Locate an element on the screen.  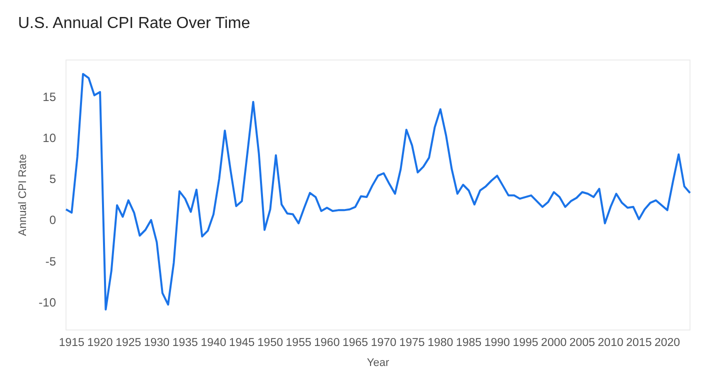
x-tick-label: 2000 is located at coordinates (554, 343).